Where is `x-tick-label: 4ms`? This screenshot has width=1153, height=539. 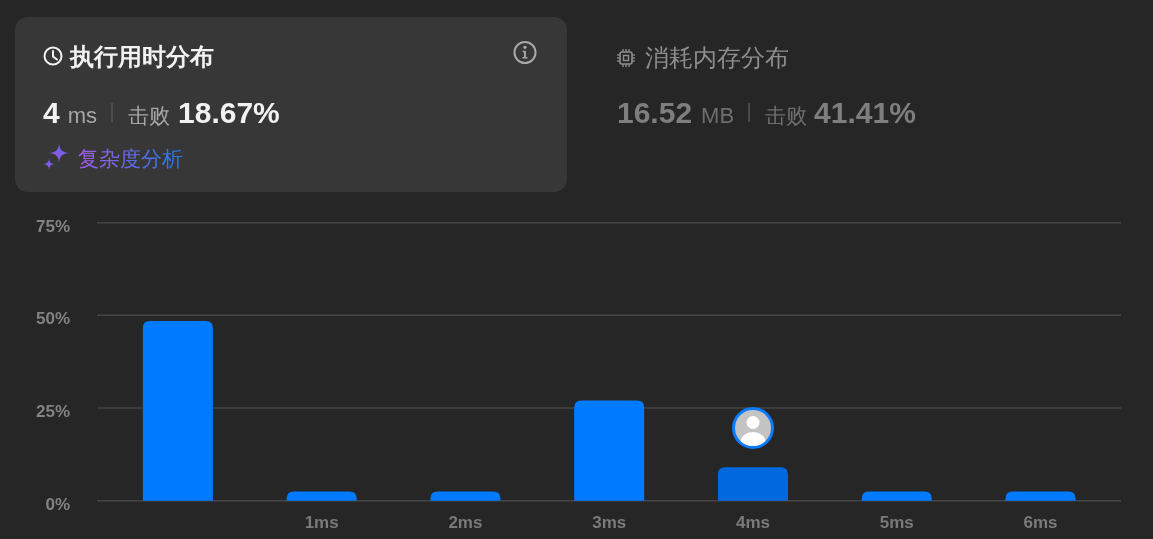
x-tick-label: 4ms is located at coordinates (752, 522).